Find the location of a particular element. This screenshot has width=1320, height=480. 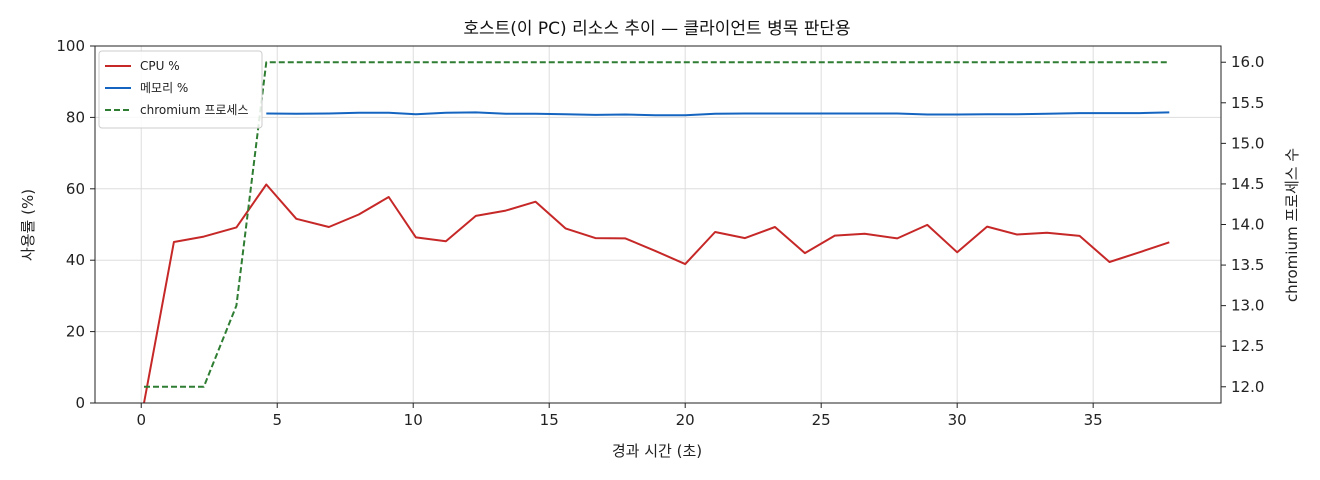

y2-tick-label: 12.5 is located at coordinates (1247, 346).